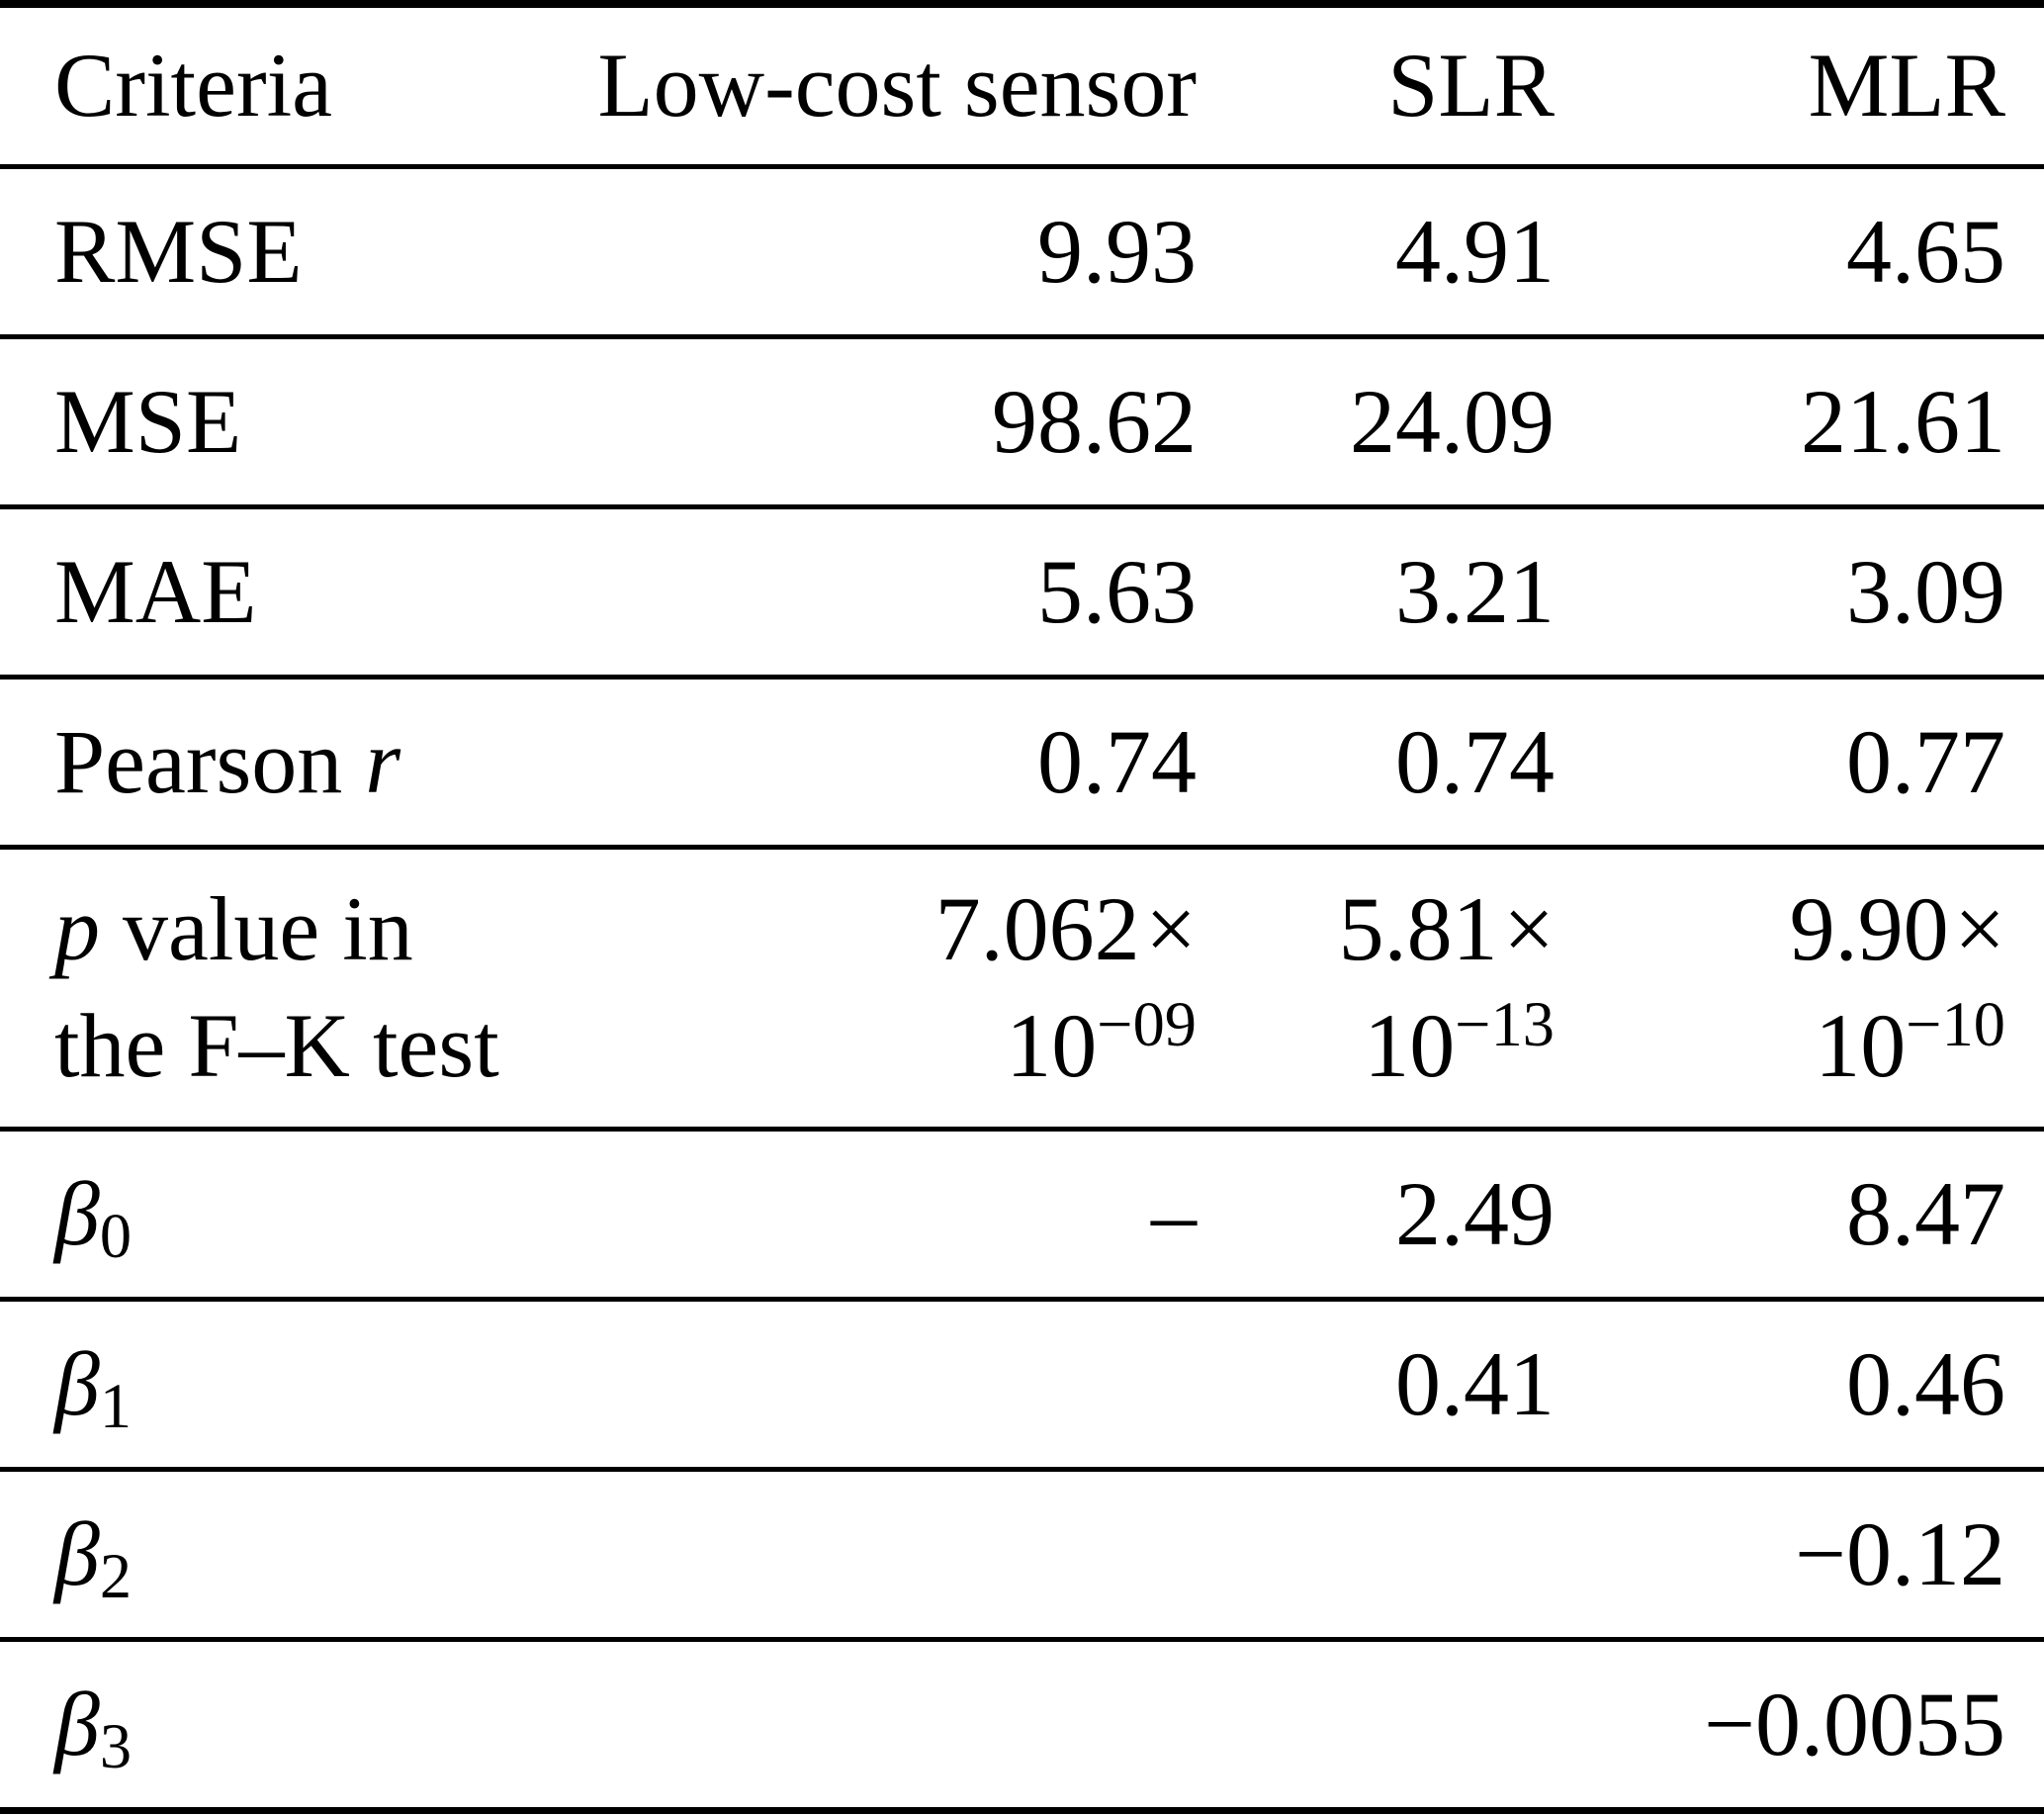 This screenshot has width=2044, height=1815. I want to click on column-header-slr: SLR, so click(1471, 85).